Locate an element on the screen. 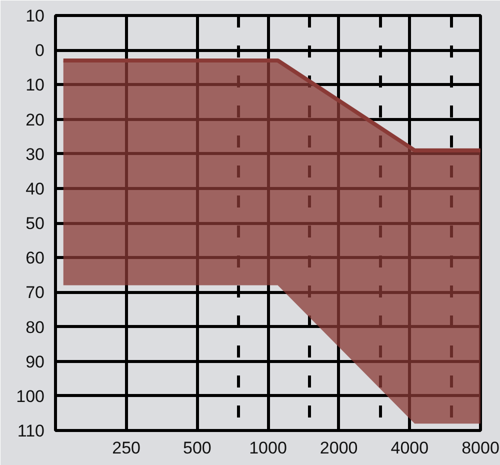 The height and width of the screenshot is (465, 500). y-tick-label: 100 is located at coordinates (30, 396).